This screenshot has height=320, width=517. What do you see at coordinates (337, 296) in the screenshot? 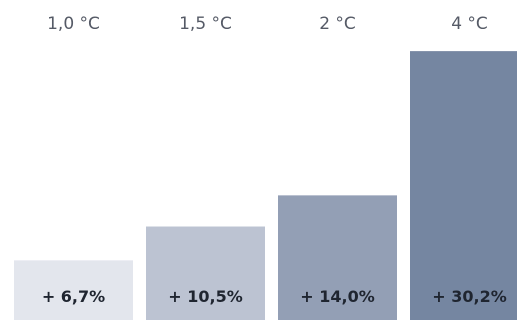
I see `value-label-3: + 14,0%` at bounding box center [337, 296].